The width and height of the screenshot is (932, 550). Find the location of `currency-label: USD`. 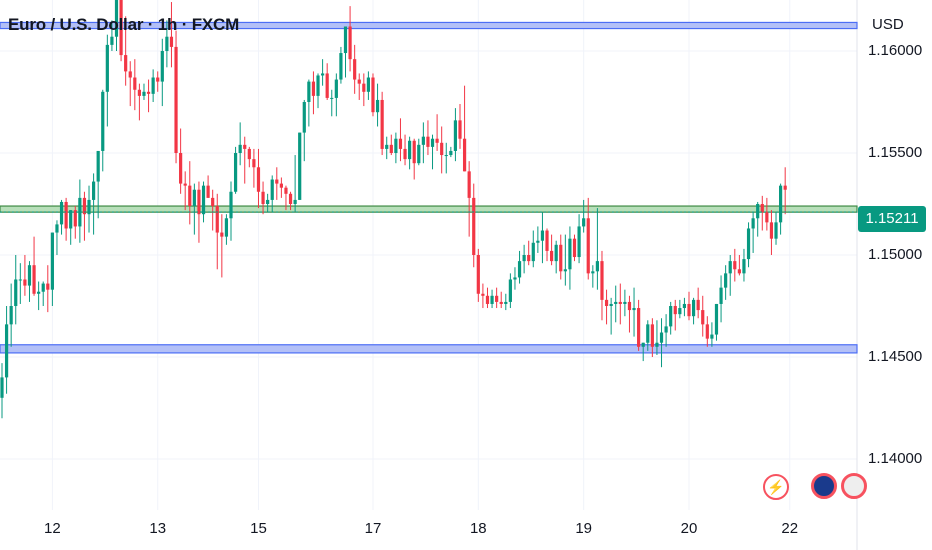

currency-label: USD is located at coordinates (888, 24).